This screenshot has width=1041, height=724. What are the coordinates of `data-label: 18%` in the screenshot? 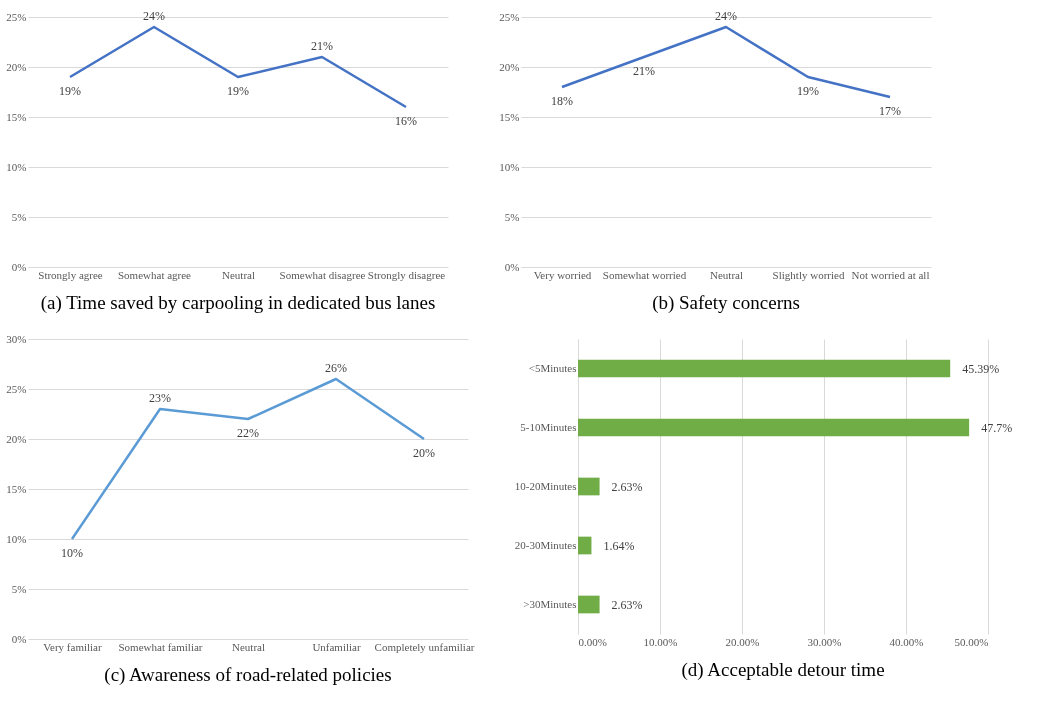 It's located at (562, 101).